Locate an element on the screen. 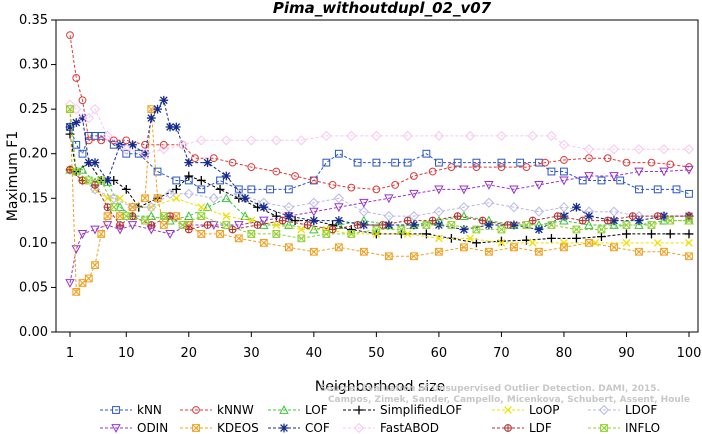 This screenshot has height=434, width=702. x-tick-label: 50 is located at coordinates (376, 353).